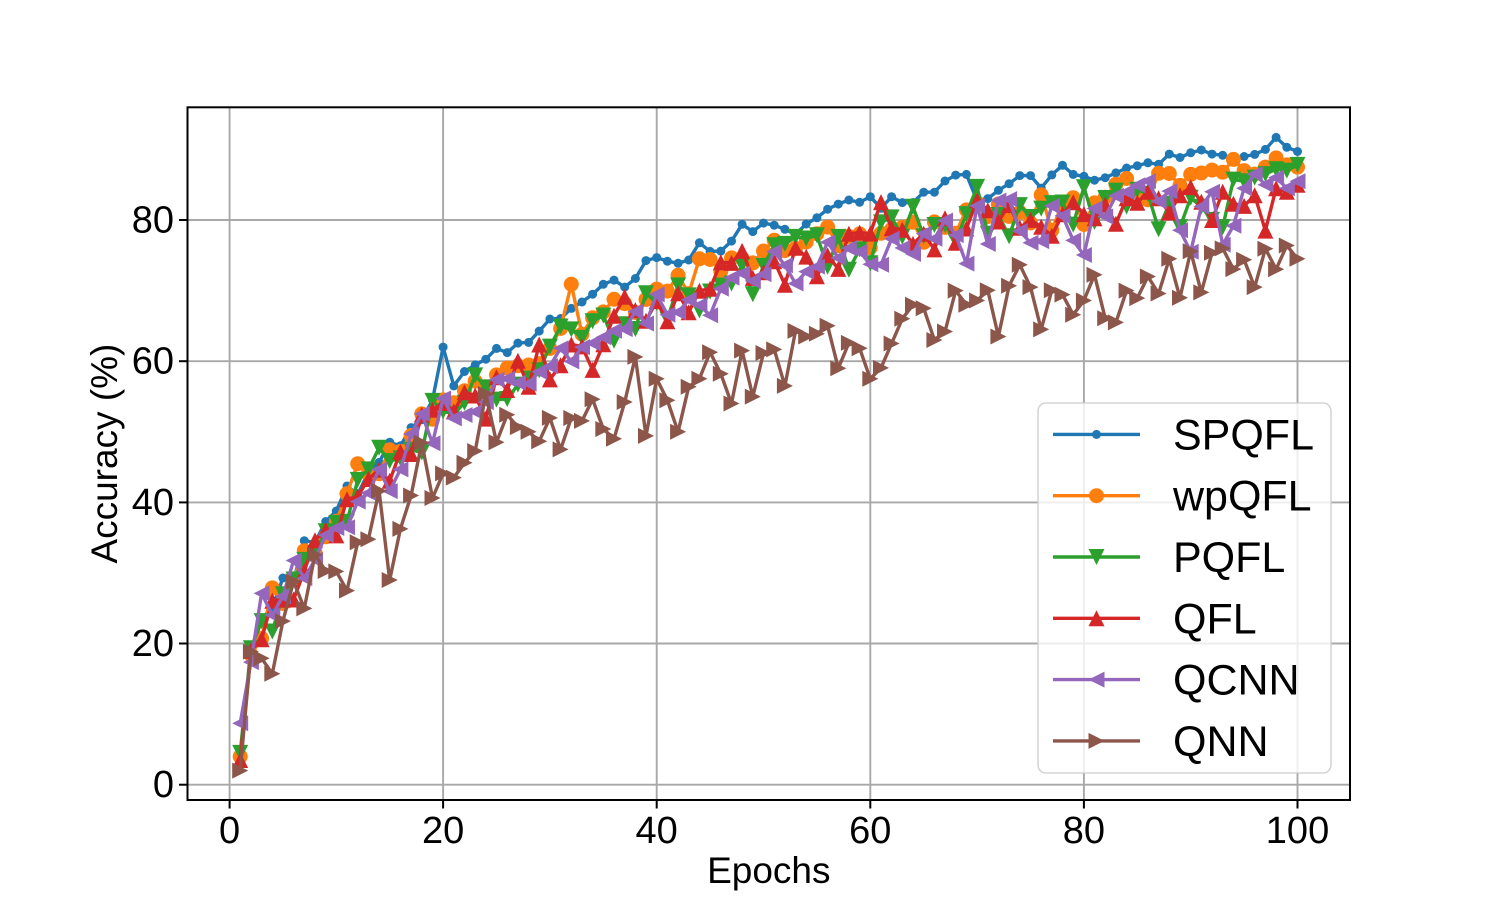 This screenshot has height=905, width=1500. What do you see at coordinates (1215, 619) in the screenshot?
I see `svg-text: QFL` at bounding box center [1215, 619].